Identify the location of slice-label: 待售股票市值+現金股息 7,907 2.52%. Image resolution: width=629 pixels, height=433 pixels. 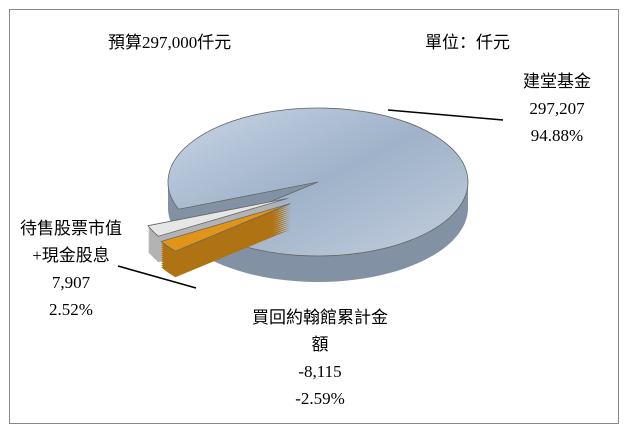
(71, 269).